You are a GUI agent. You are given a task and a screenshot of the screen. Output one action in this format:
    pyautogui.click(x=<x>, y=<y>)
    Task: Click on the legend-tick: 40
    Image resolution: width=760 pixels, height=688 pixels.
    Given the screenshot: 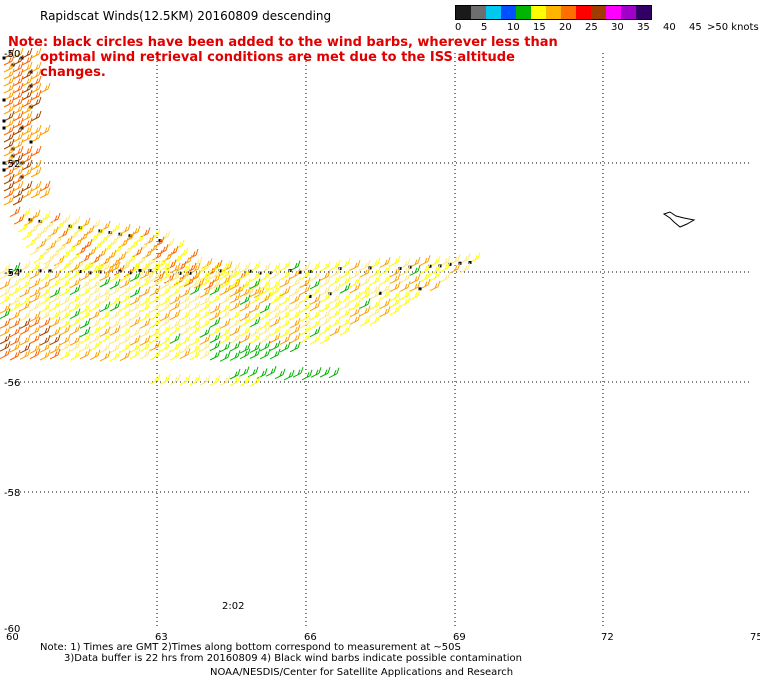 What is the action you would take?
    pyautogui.click(x=669, y=27)
    